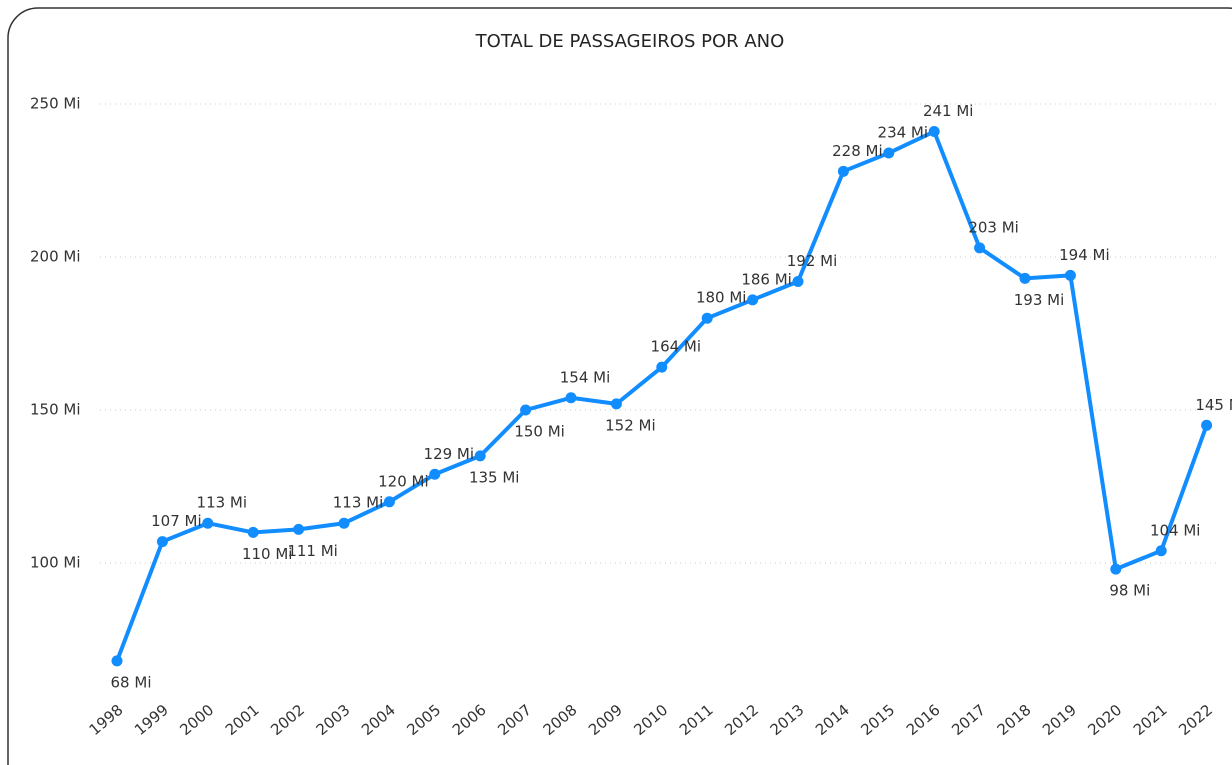 This screenshot has height=765, width=1232. What do you see at coordinates (176, 521) in the screenshot?
I see `data-label: 107 Mi` at bounding box center [176, 521].